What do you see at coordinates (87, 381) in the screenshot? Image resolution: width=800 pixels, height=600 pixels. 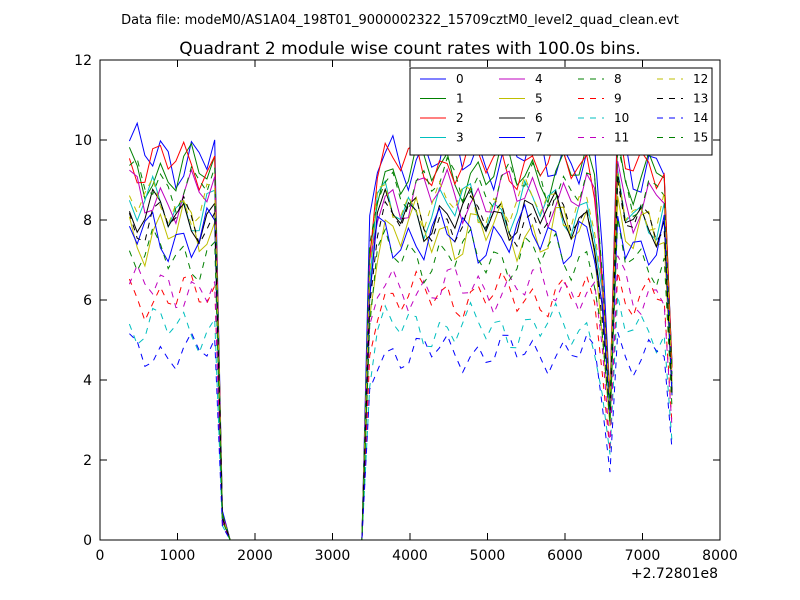 I see `y-tick-label: 4` at bounding box center [87, 381].